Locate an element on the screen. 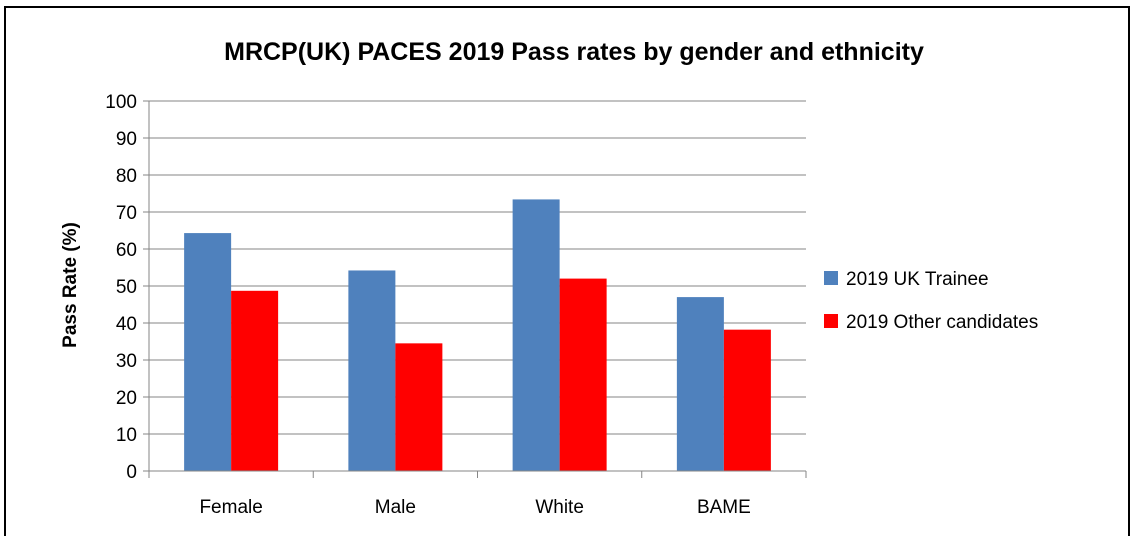 The width and height of the screenshot is (1134, 536). y-tick-label: 60 is located at coordinates (126, 250).